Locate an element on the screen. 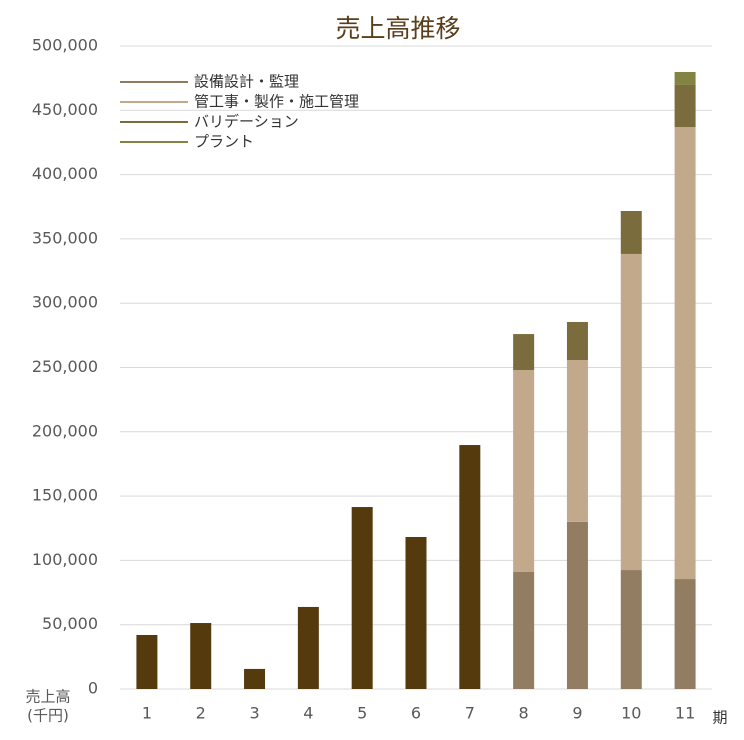 Image resolution: width=744 pixels, height=740 pixels. y-tick-label: 200,000 is located at coordinates (65, 430).